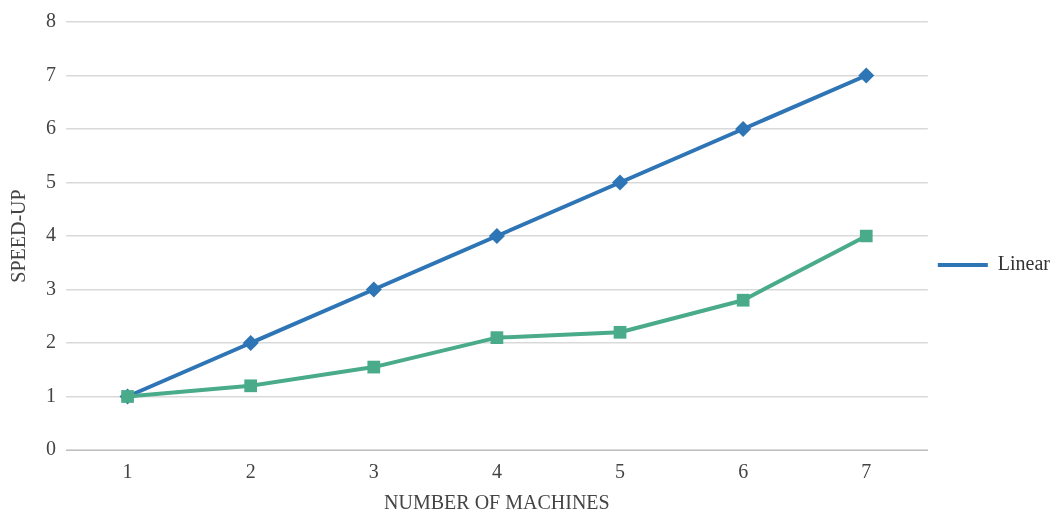 This screenshot has width=1064, height=524. Describe the element at coordinates (51, 73) in the screenshot. I see `y-tick-label: 7` at that location.